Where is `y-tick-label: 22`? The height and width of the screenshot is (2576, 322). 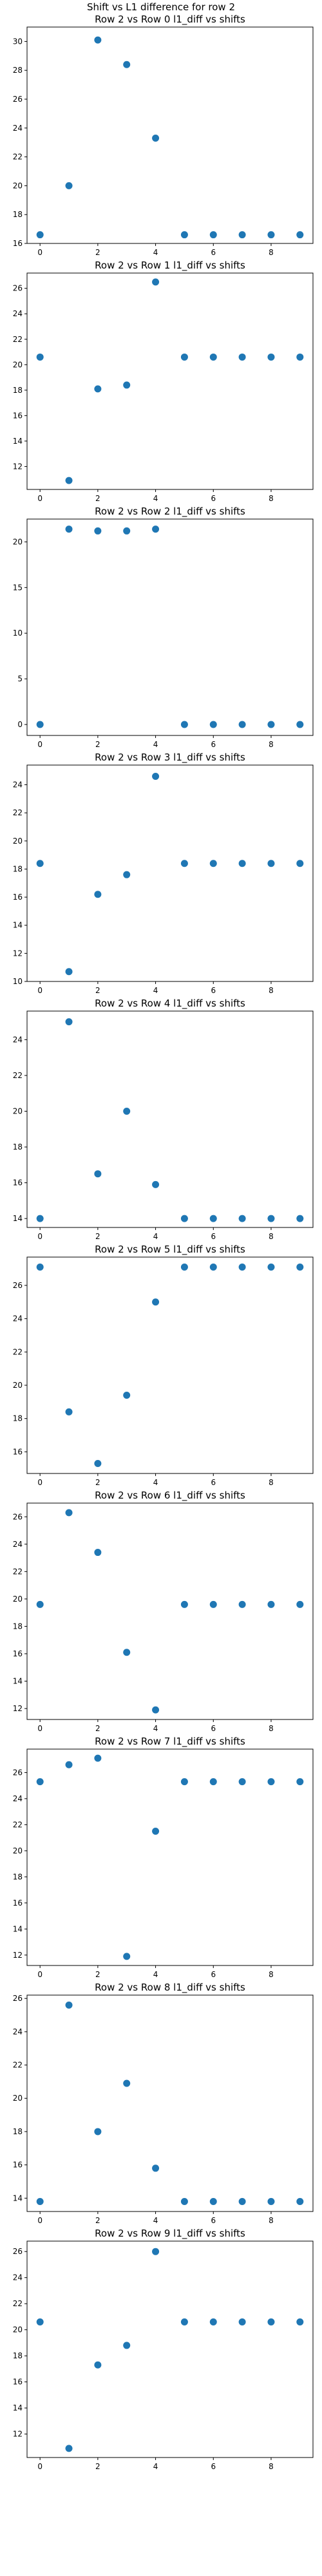 y-tick-label: 22 is located at coordinates (18, 339).